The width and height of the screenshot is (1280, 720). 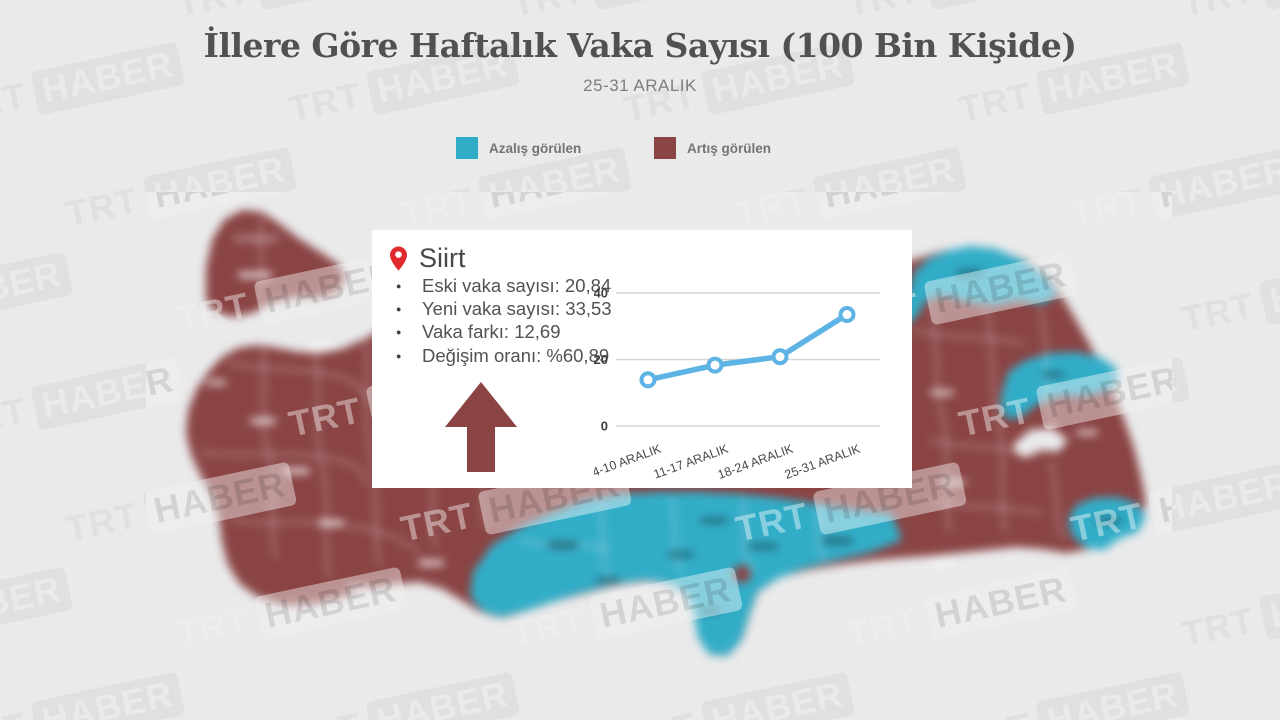 What do you see at coordinates (398, 258) in the screenshot?
I see `location-pin-icon` at bounding box center [398, 258].